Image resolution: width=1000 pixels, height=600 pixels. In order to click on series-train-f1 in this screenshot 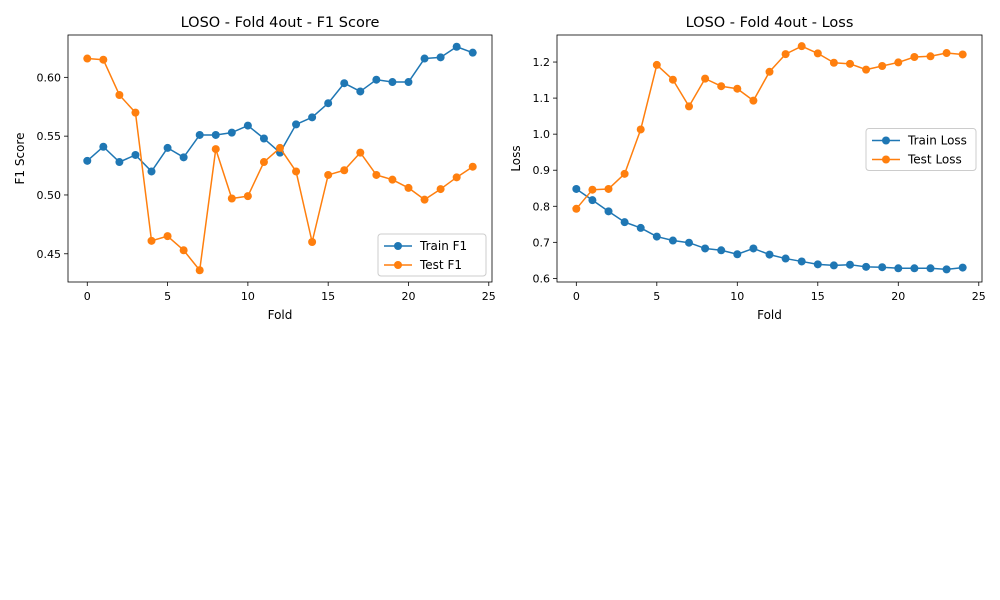, I will do `click(280, 109)`.